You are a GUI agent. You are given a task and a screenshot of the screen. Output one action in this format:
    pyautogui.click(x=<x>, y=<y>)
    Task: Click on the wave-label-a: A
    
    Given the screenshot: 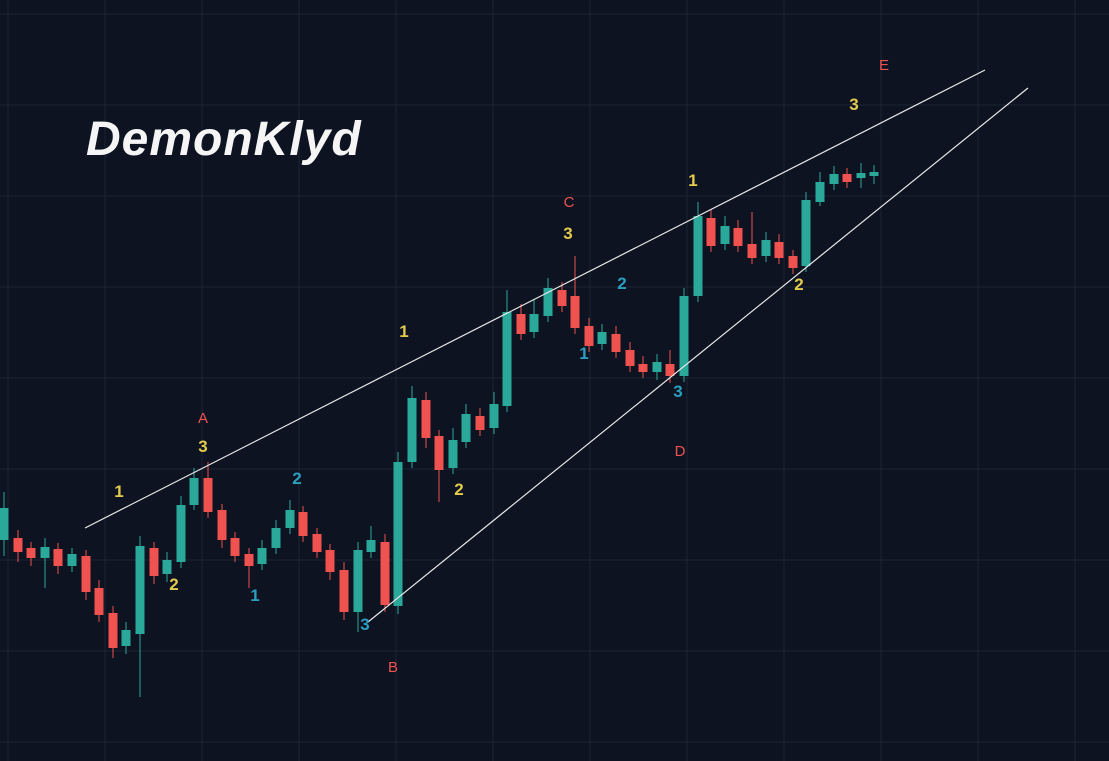 What is the action you would take?
    pyautogui.click(x=203, y=418)
    